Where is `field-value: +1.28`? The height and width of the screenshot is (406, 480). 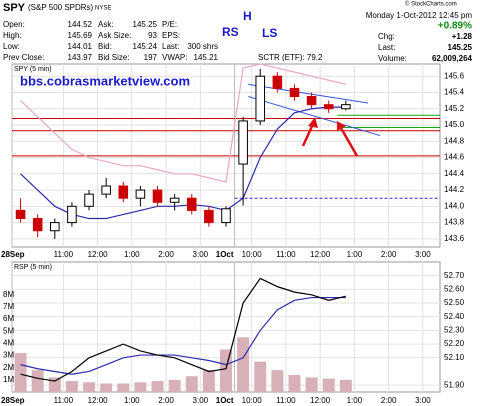 field-value: +1.28 is located at coordinates (462, 36).